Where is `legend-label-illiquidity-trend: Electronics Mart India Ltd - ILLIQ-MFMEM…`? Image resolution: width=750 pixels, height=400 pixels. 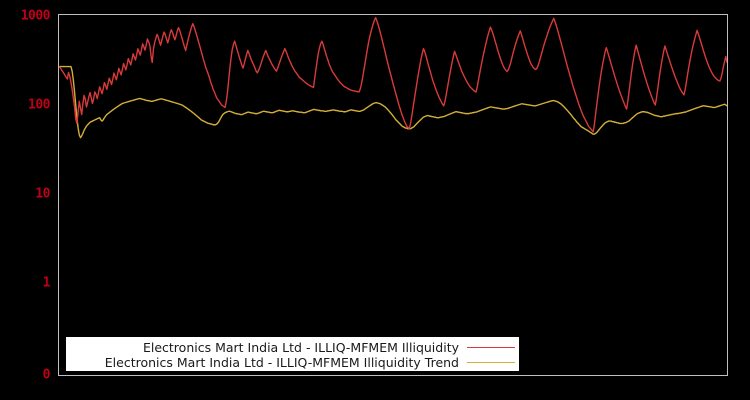
legend-label-illiquidity-trend: Electronics Mart India Ltd - ILLIQ-MFMEM… is located at coordinates (281, 362).